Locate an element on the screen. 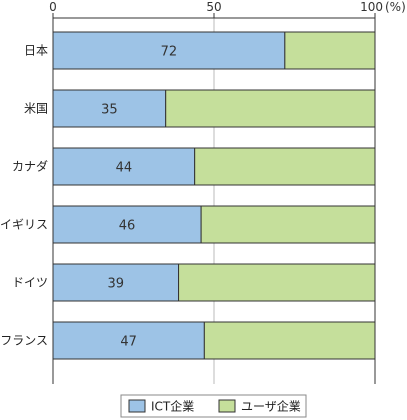 The height and width of the screenshot is (420, 407). category-label: フランス is located at coordinates (24, 341).